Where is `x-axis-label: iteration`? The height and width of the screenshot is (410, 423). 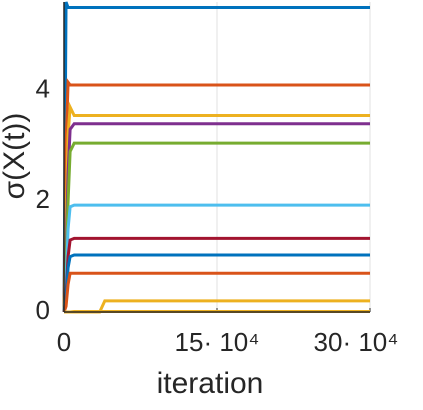 x-axis-label: iteration is located at coordinates (210, 383).